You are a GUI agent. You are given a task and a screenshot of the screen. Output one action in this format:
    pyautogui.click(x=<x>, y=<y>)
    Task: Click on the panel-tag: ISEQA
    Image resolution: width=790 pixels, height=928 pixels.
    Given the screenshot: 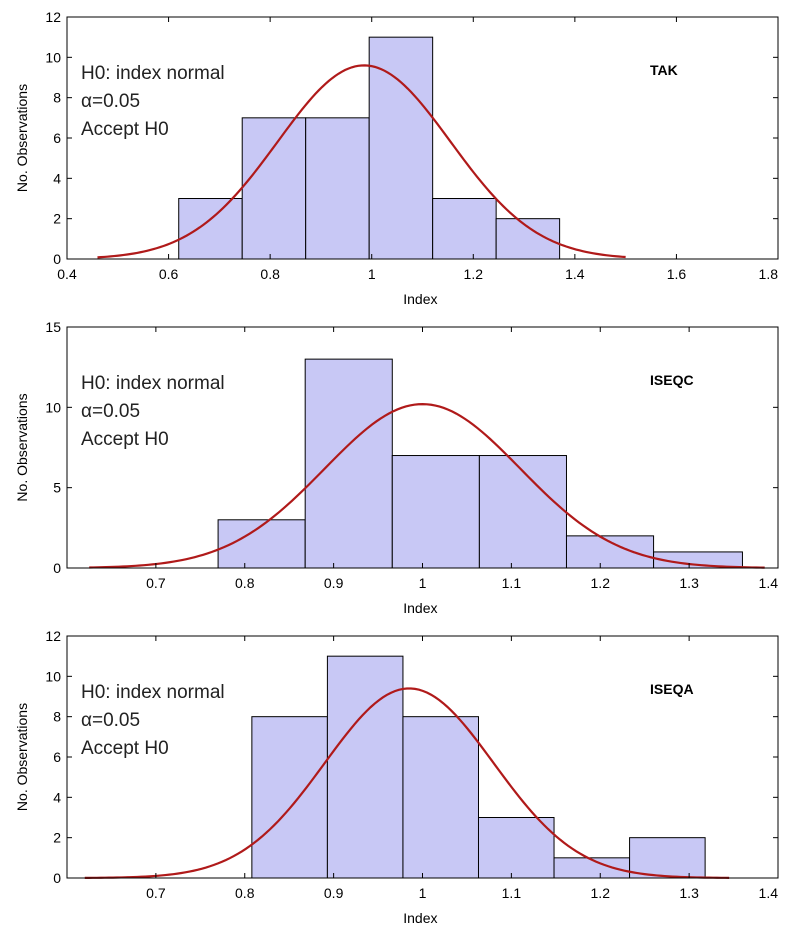 What is the action you would take?
    pyautogui.click(x=672, y=689)
    